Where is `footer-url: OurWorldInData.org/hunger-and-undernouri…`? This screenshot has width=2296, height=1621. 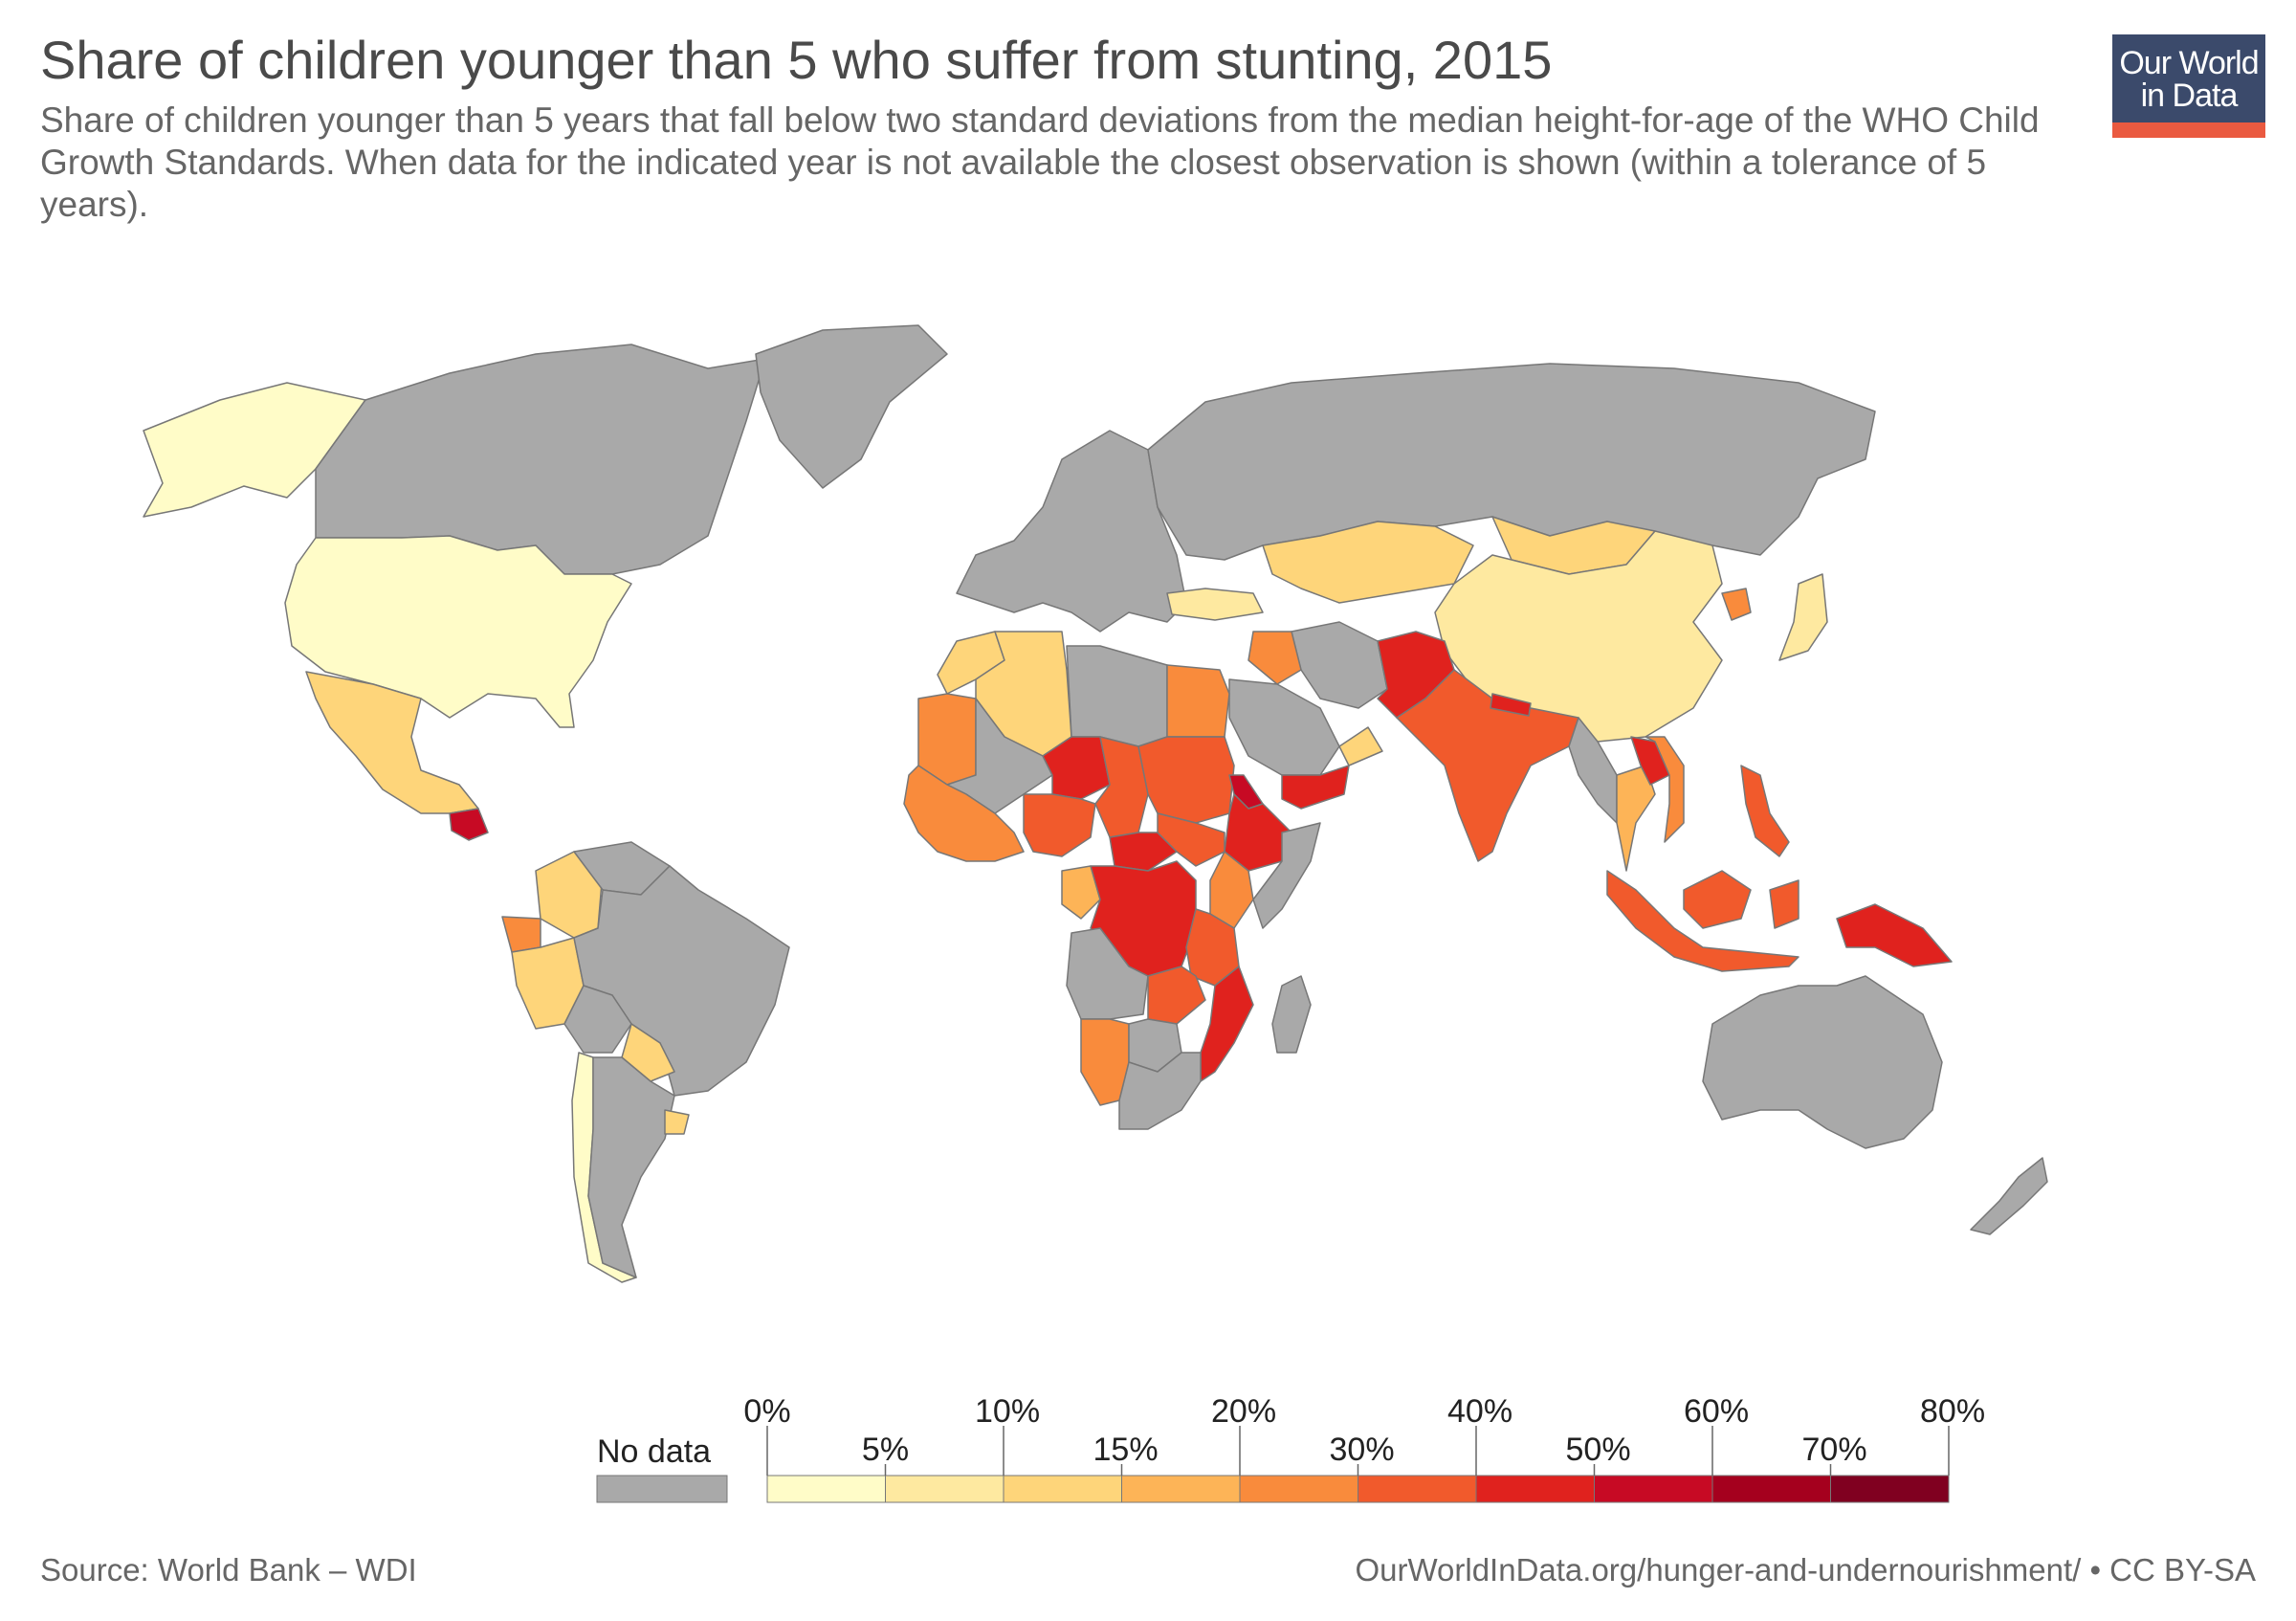
footer-url: OurWorldInData.org/hunger-and-undernouri… is located at coordinates (1805, 1570).